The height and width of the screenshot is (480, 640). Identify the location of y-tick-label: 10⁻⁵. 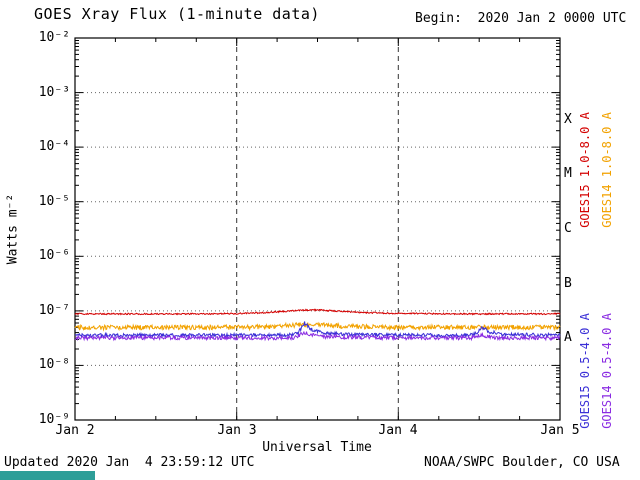
(54, 201).